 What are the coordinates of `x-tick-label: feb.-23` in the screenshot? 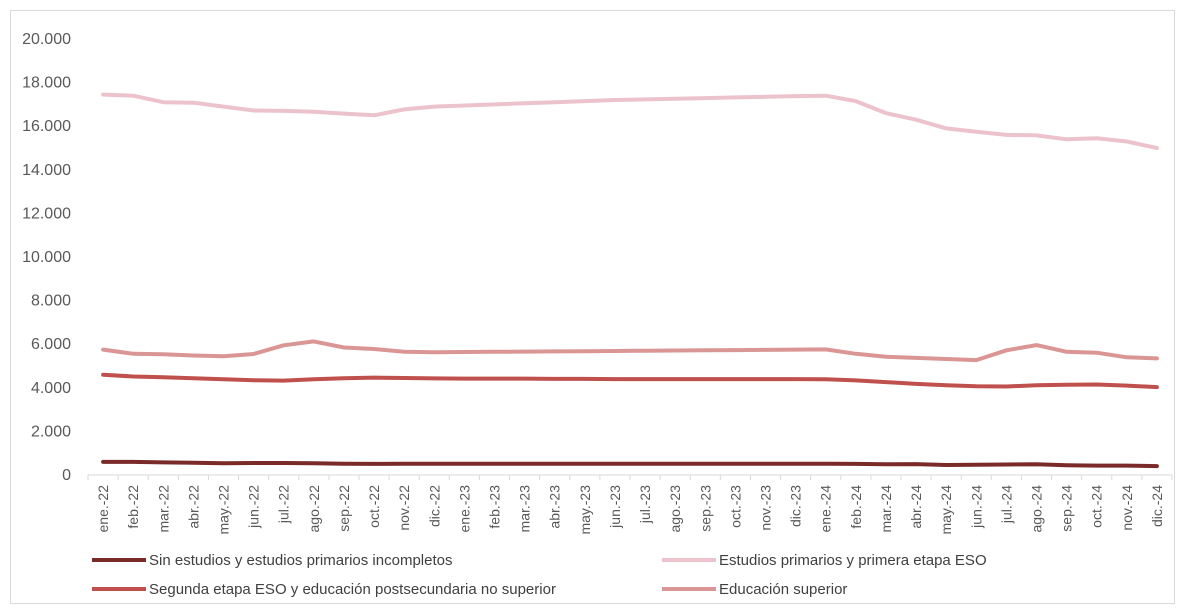 It's located at (495, 507).